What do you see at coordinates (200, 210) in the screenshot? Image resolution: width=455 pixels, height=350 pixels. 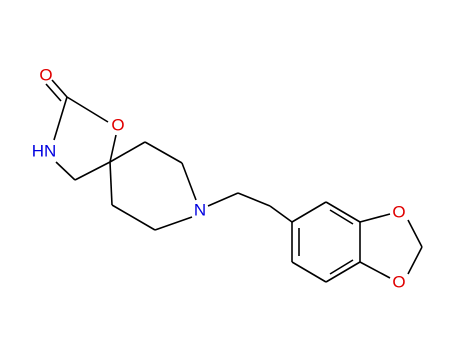 I see `atom-label: N` at bounding box center [200, 210].